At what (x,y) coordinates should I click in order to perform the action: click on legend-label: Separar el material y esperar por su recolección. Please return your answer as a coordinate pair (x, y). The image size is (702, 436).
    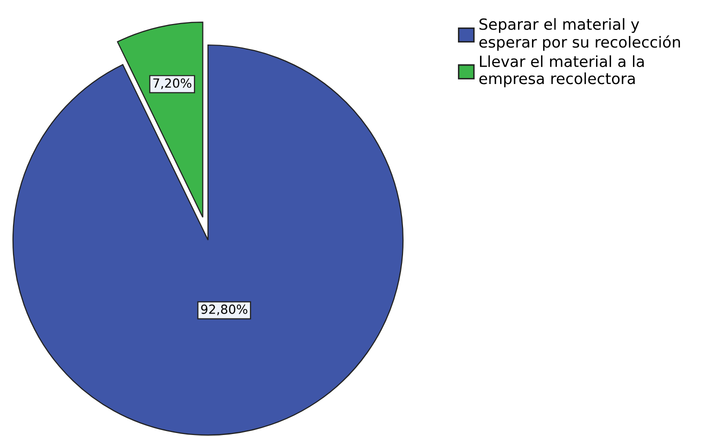
    Looking at the image, I should click on (579, 34).